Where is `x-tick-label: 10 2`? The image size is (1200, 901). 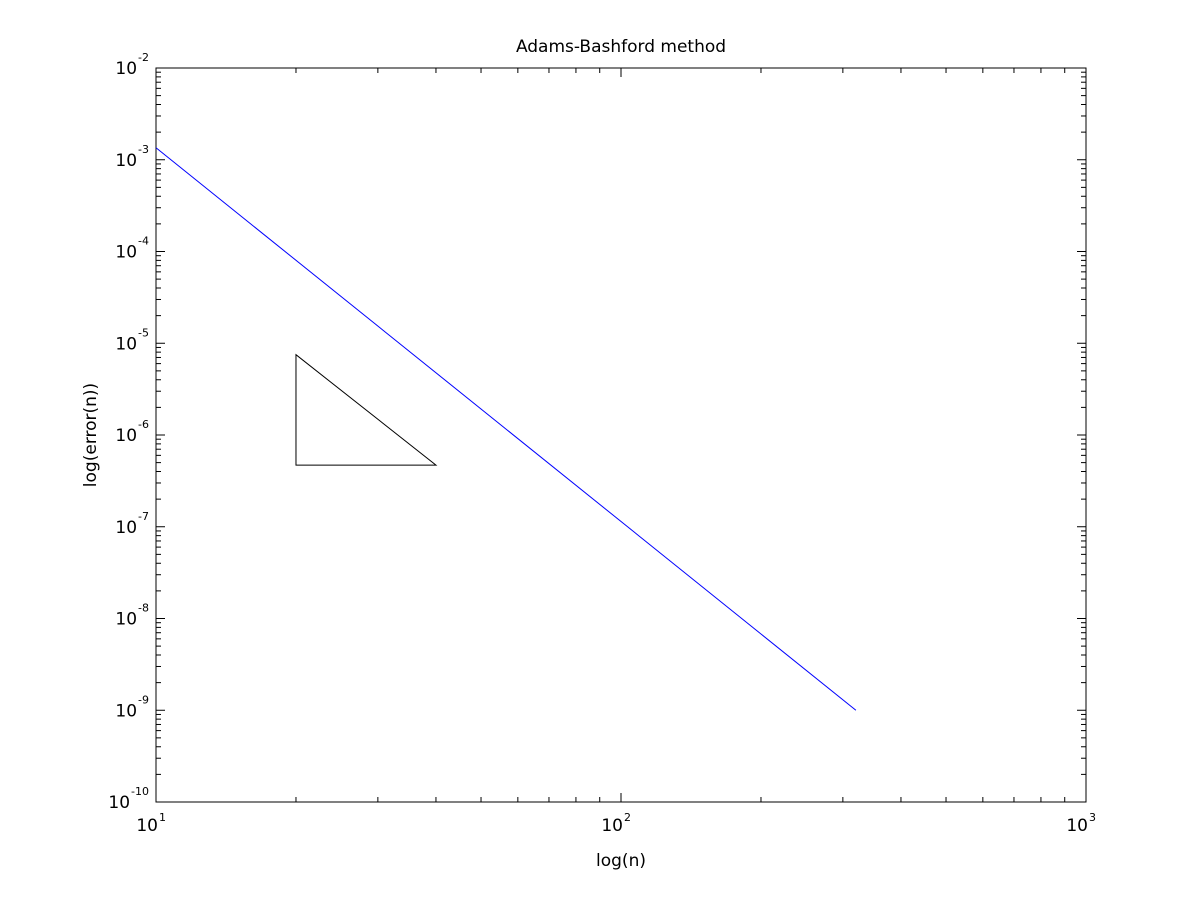
x-tick-label: 10 2 is located at coordinates (616, 823).